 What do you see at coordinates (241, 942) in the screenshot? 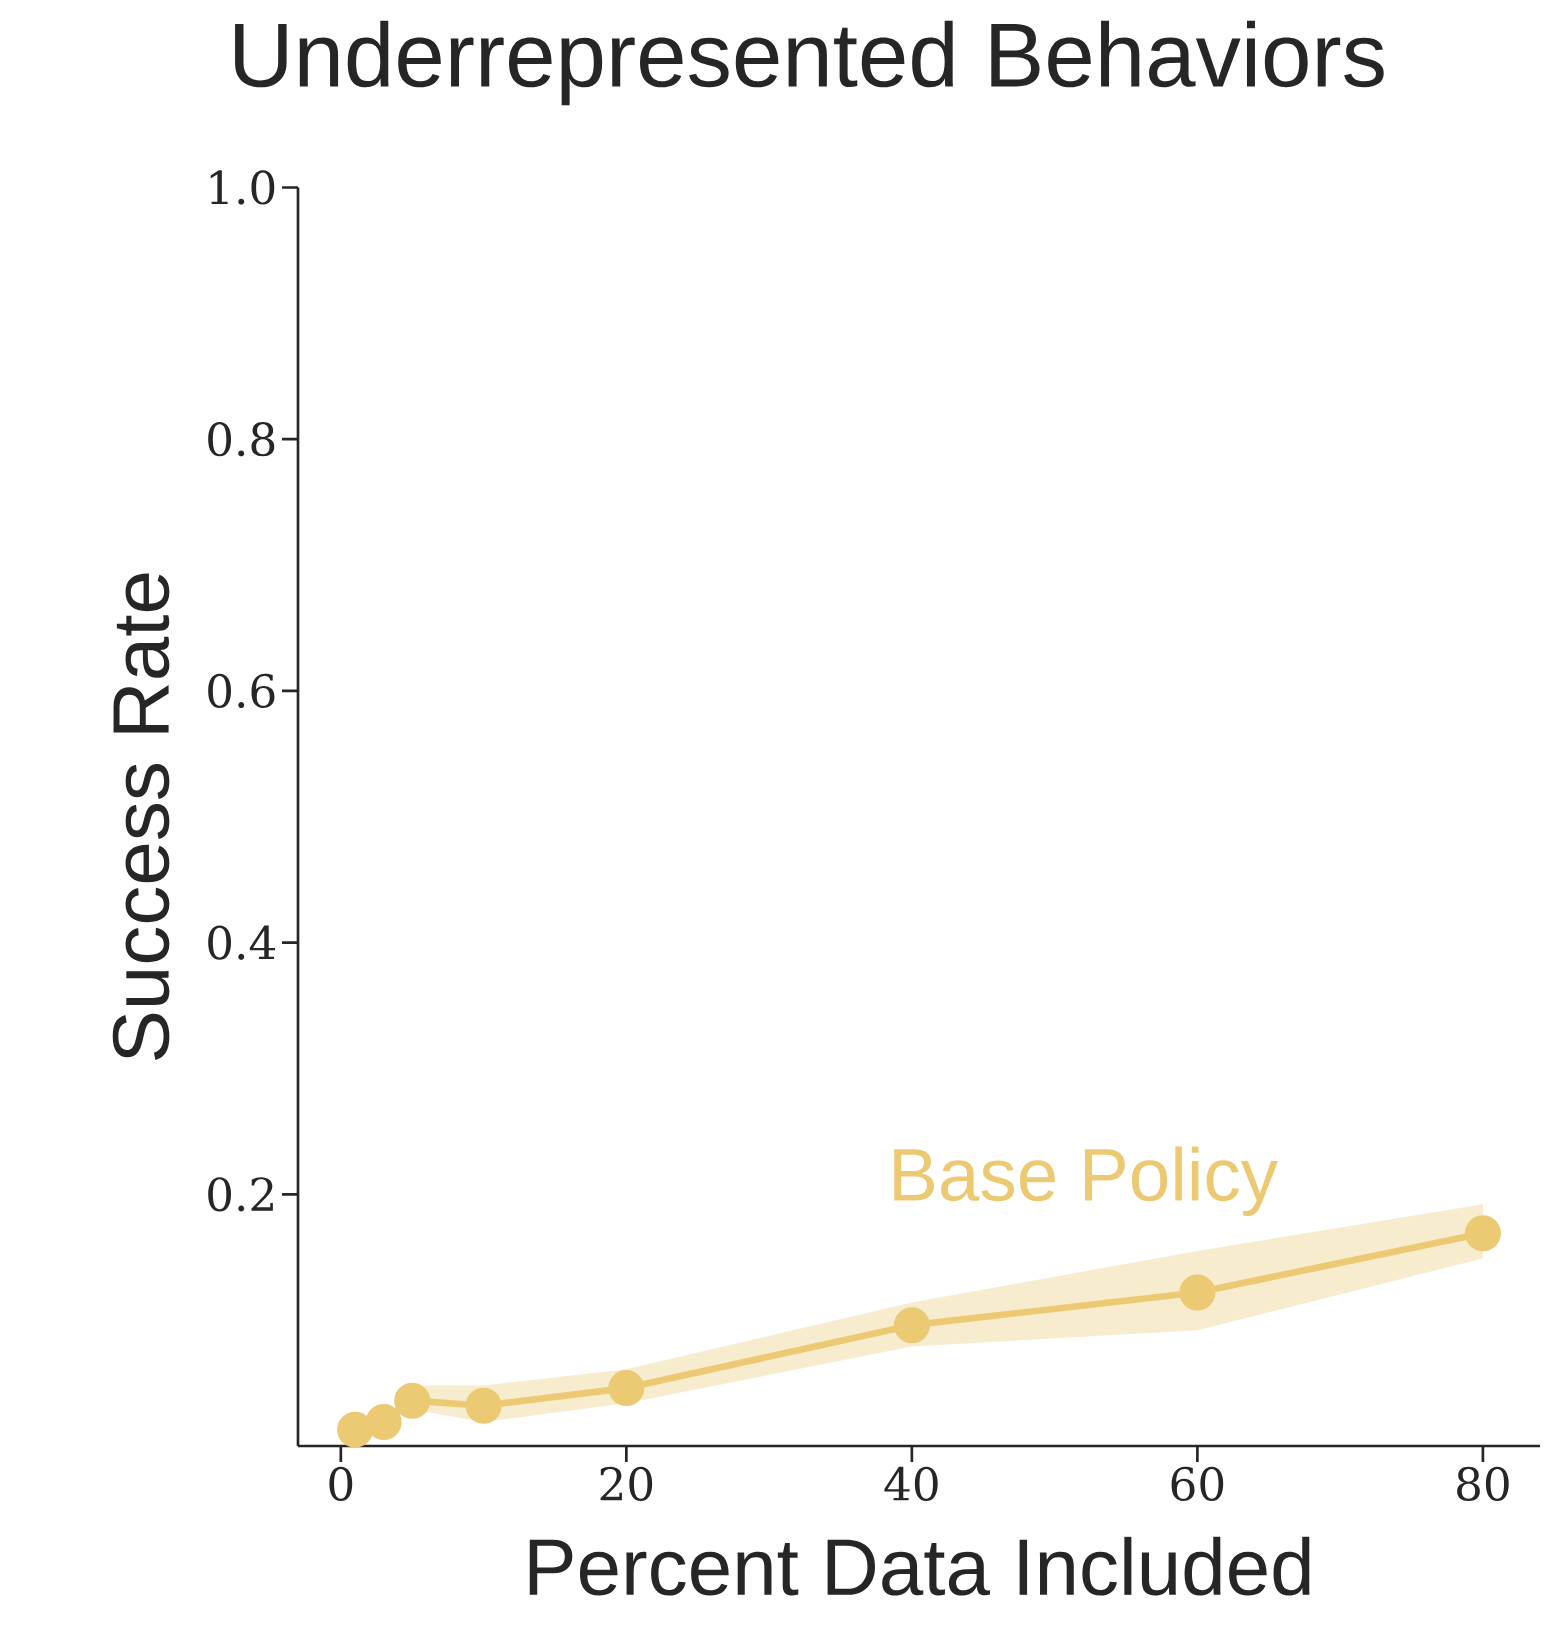
I see `y-tick-label: 0.4` at bounding box center [241, 942].